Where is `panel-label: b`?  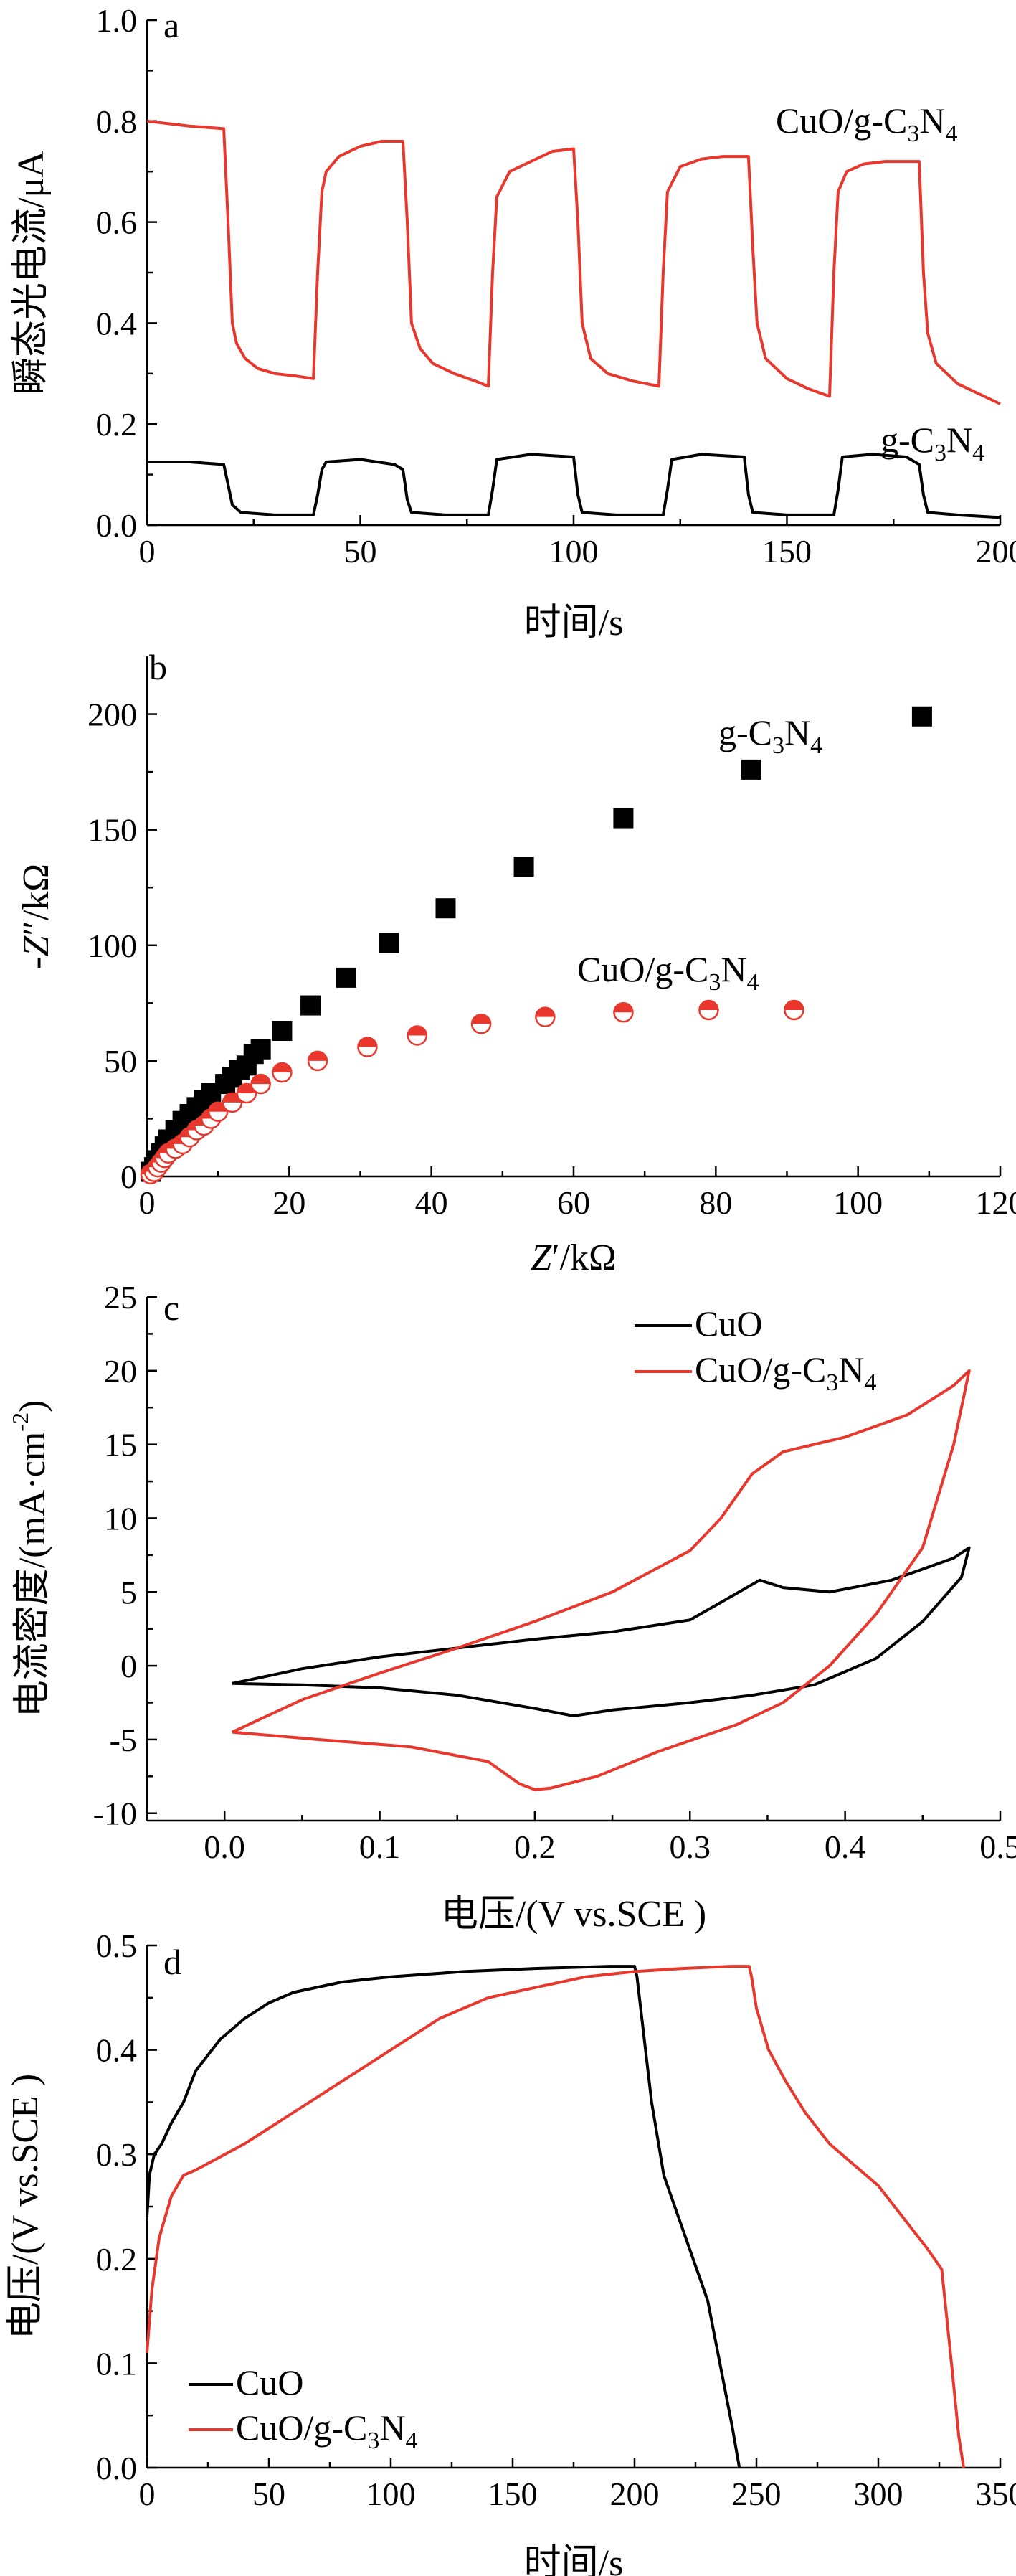 panel-label: b is located at coordinates (158, 667).